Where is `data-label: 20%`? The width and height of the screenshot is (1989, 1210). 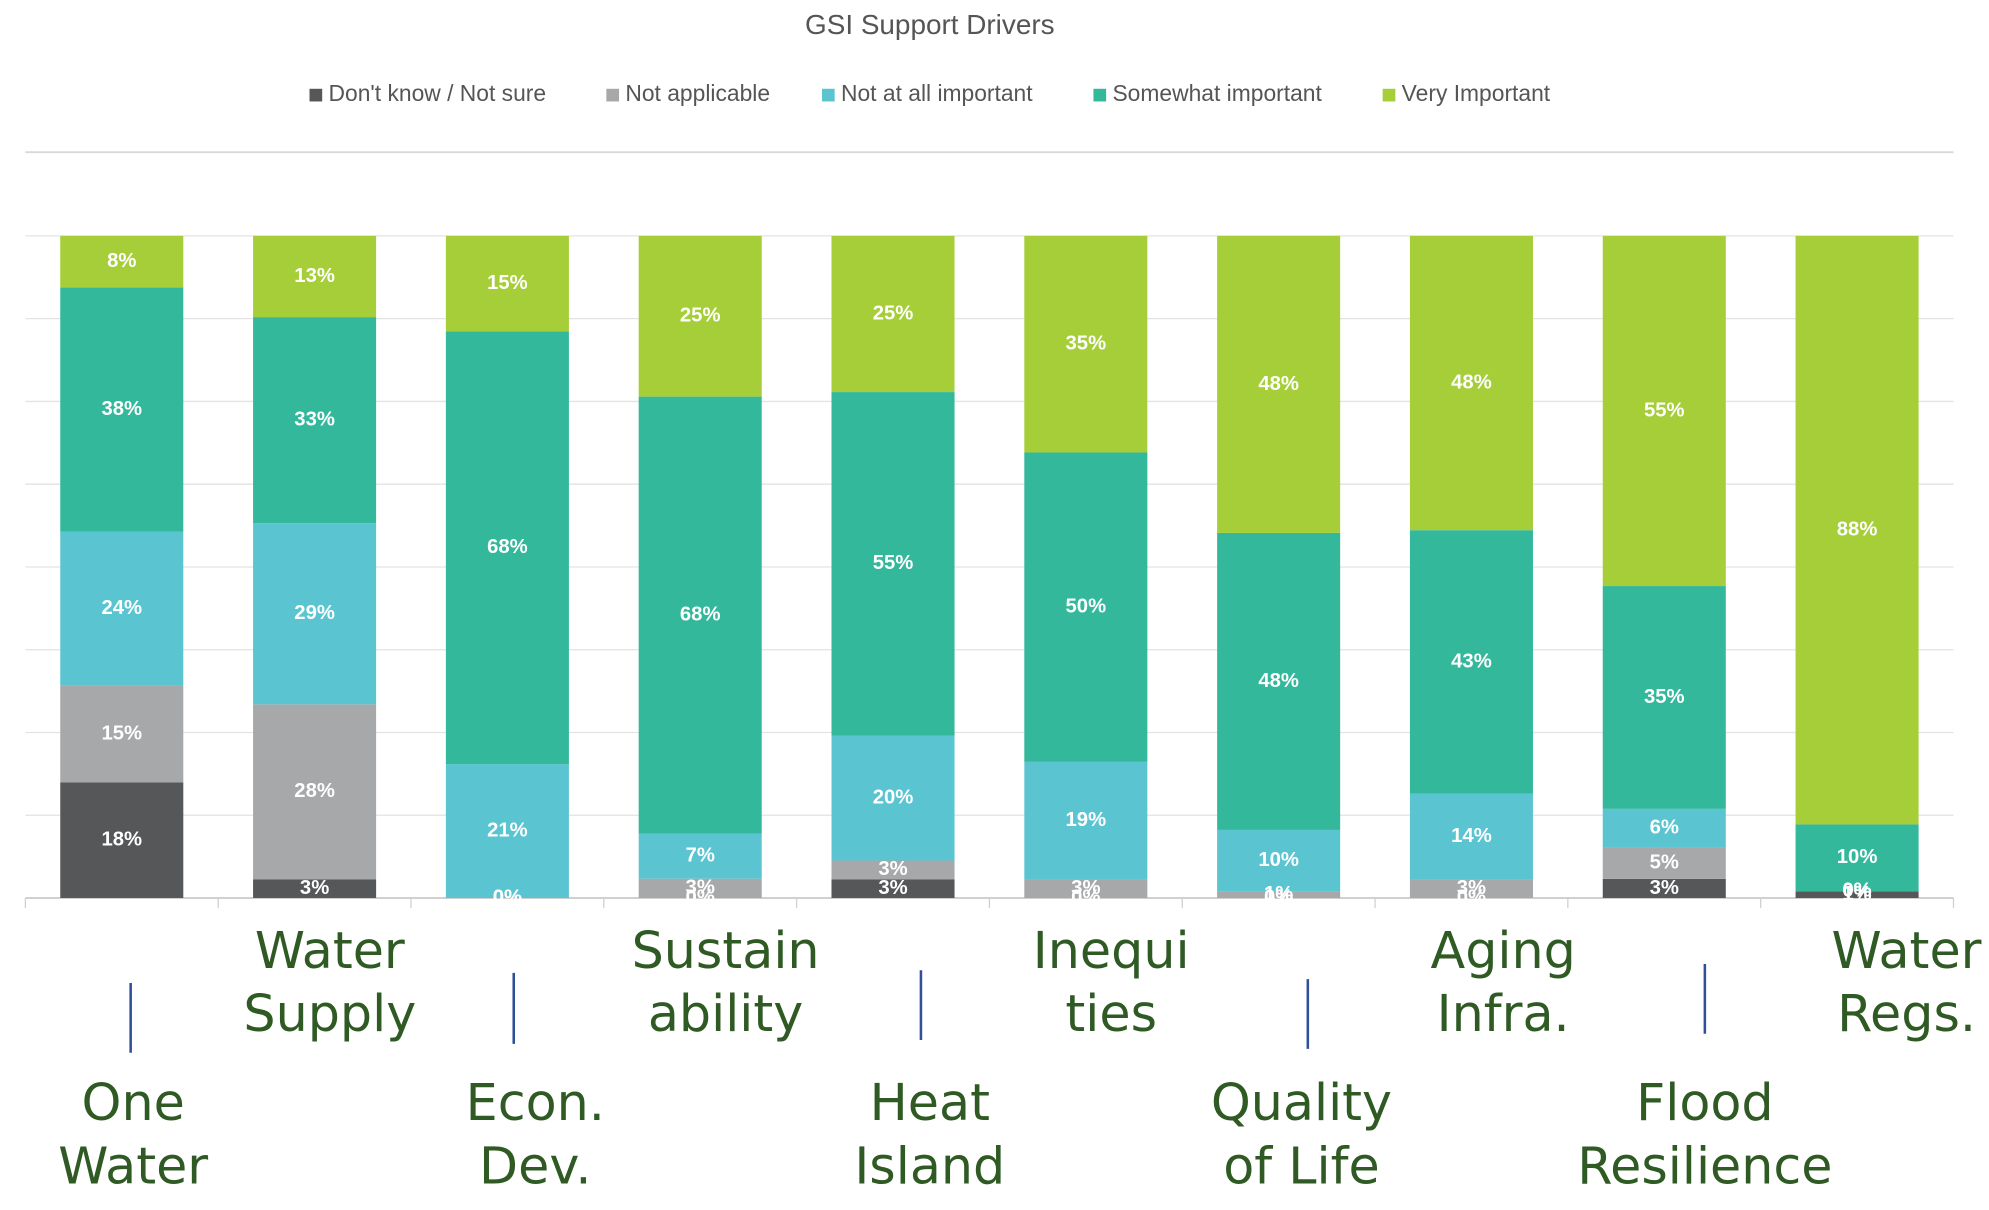 data-label: 20% is located at coordinates (893, 797).